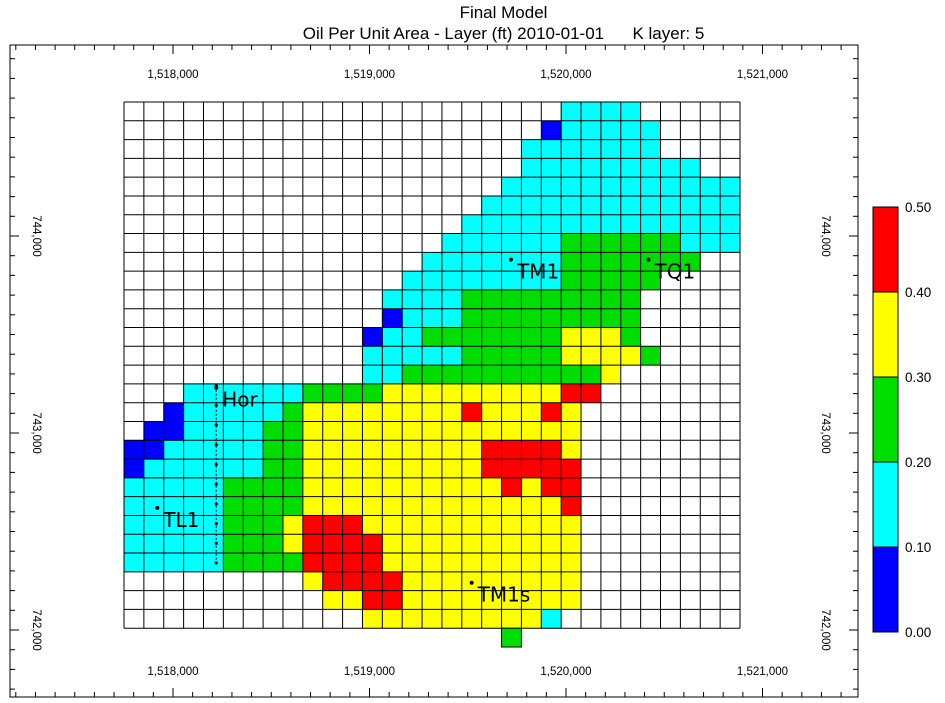 This screenshot has width=945, height=703. I want to click on y-tick-label-left: 742,000, so click(36, 630).